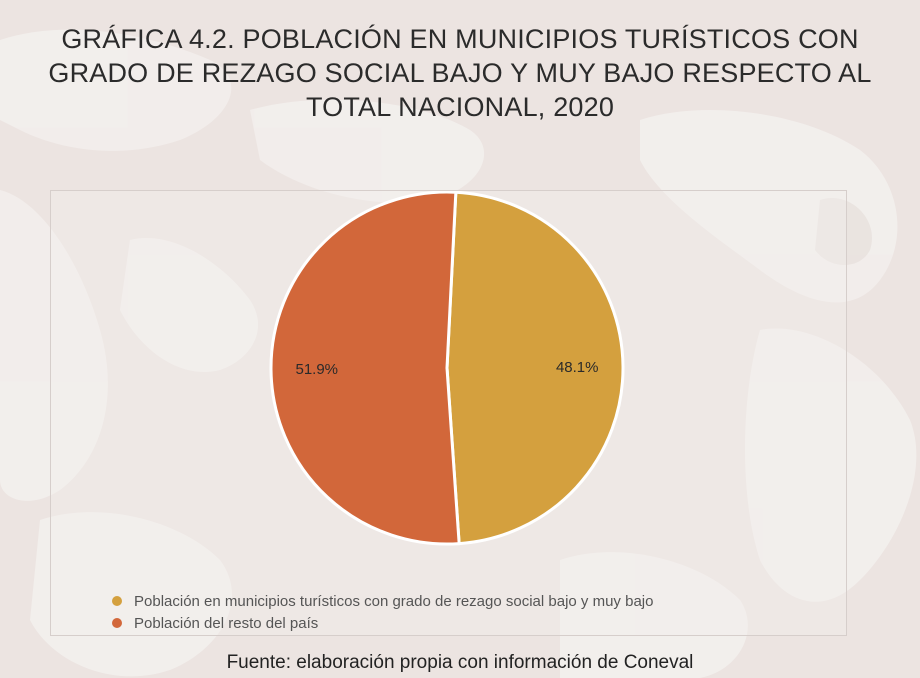 The image size is (920, 678). Describe the element at coordinates (117, 601) in the screenshot. I see `legend-swatch-turisticos` at that location.